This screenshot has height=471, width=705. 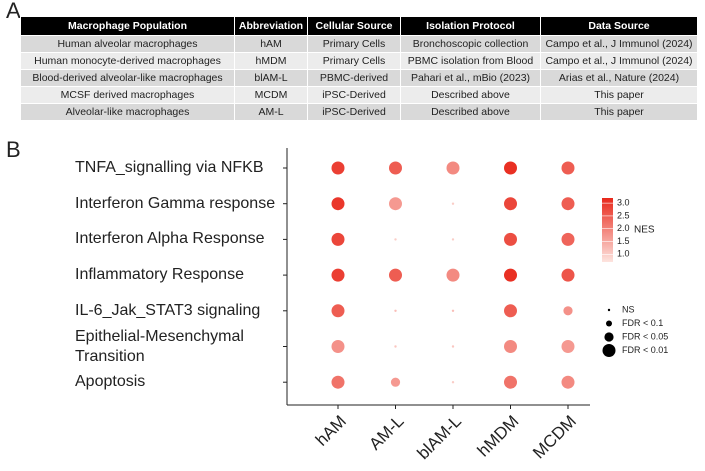 I want to click on table-cell: Bronchoscopic collection, so click(x=470, y=44).